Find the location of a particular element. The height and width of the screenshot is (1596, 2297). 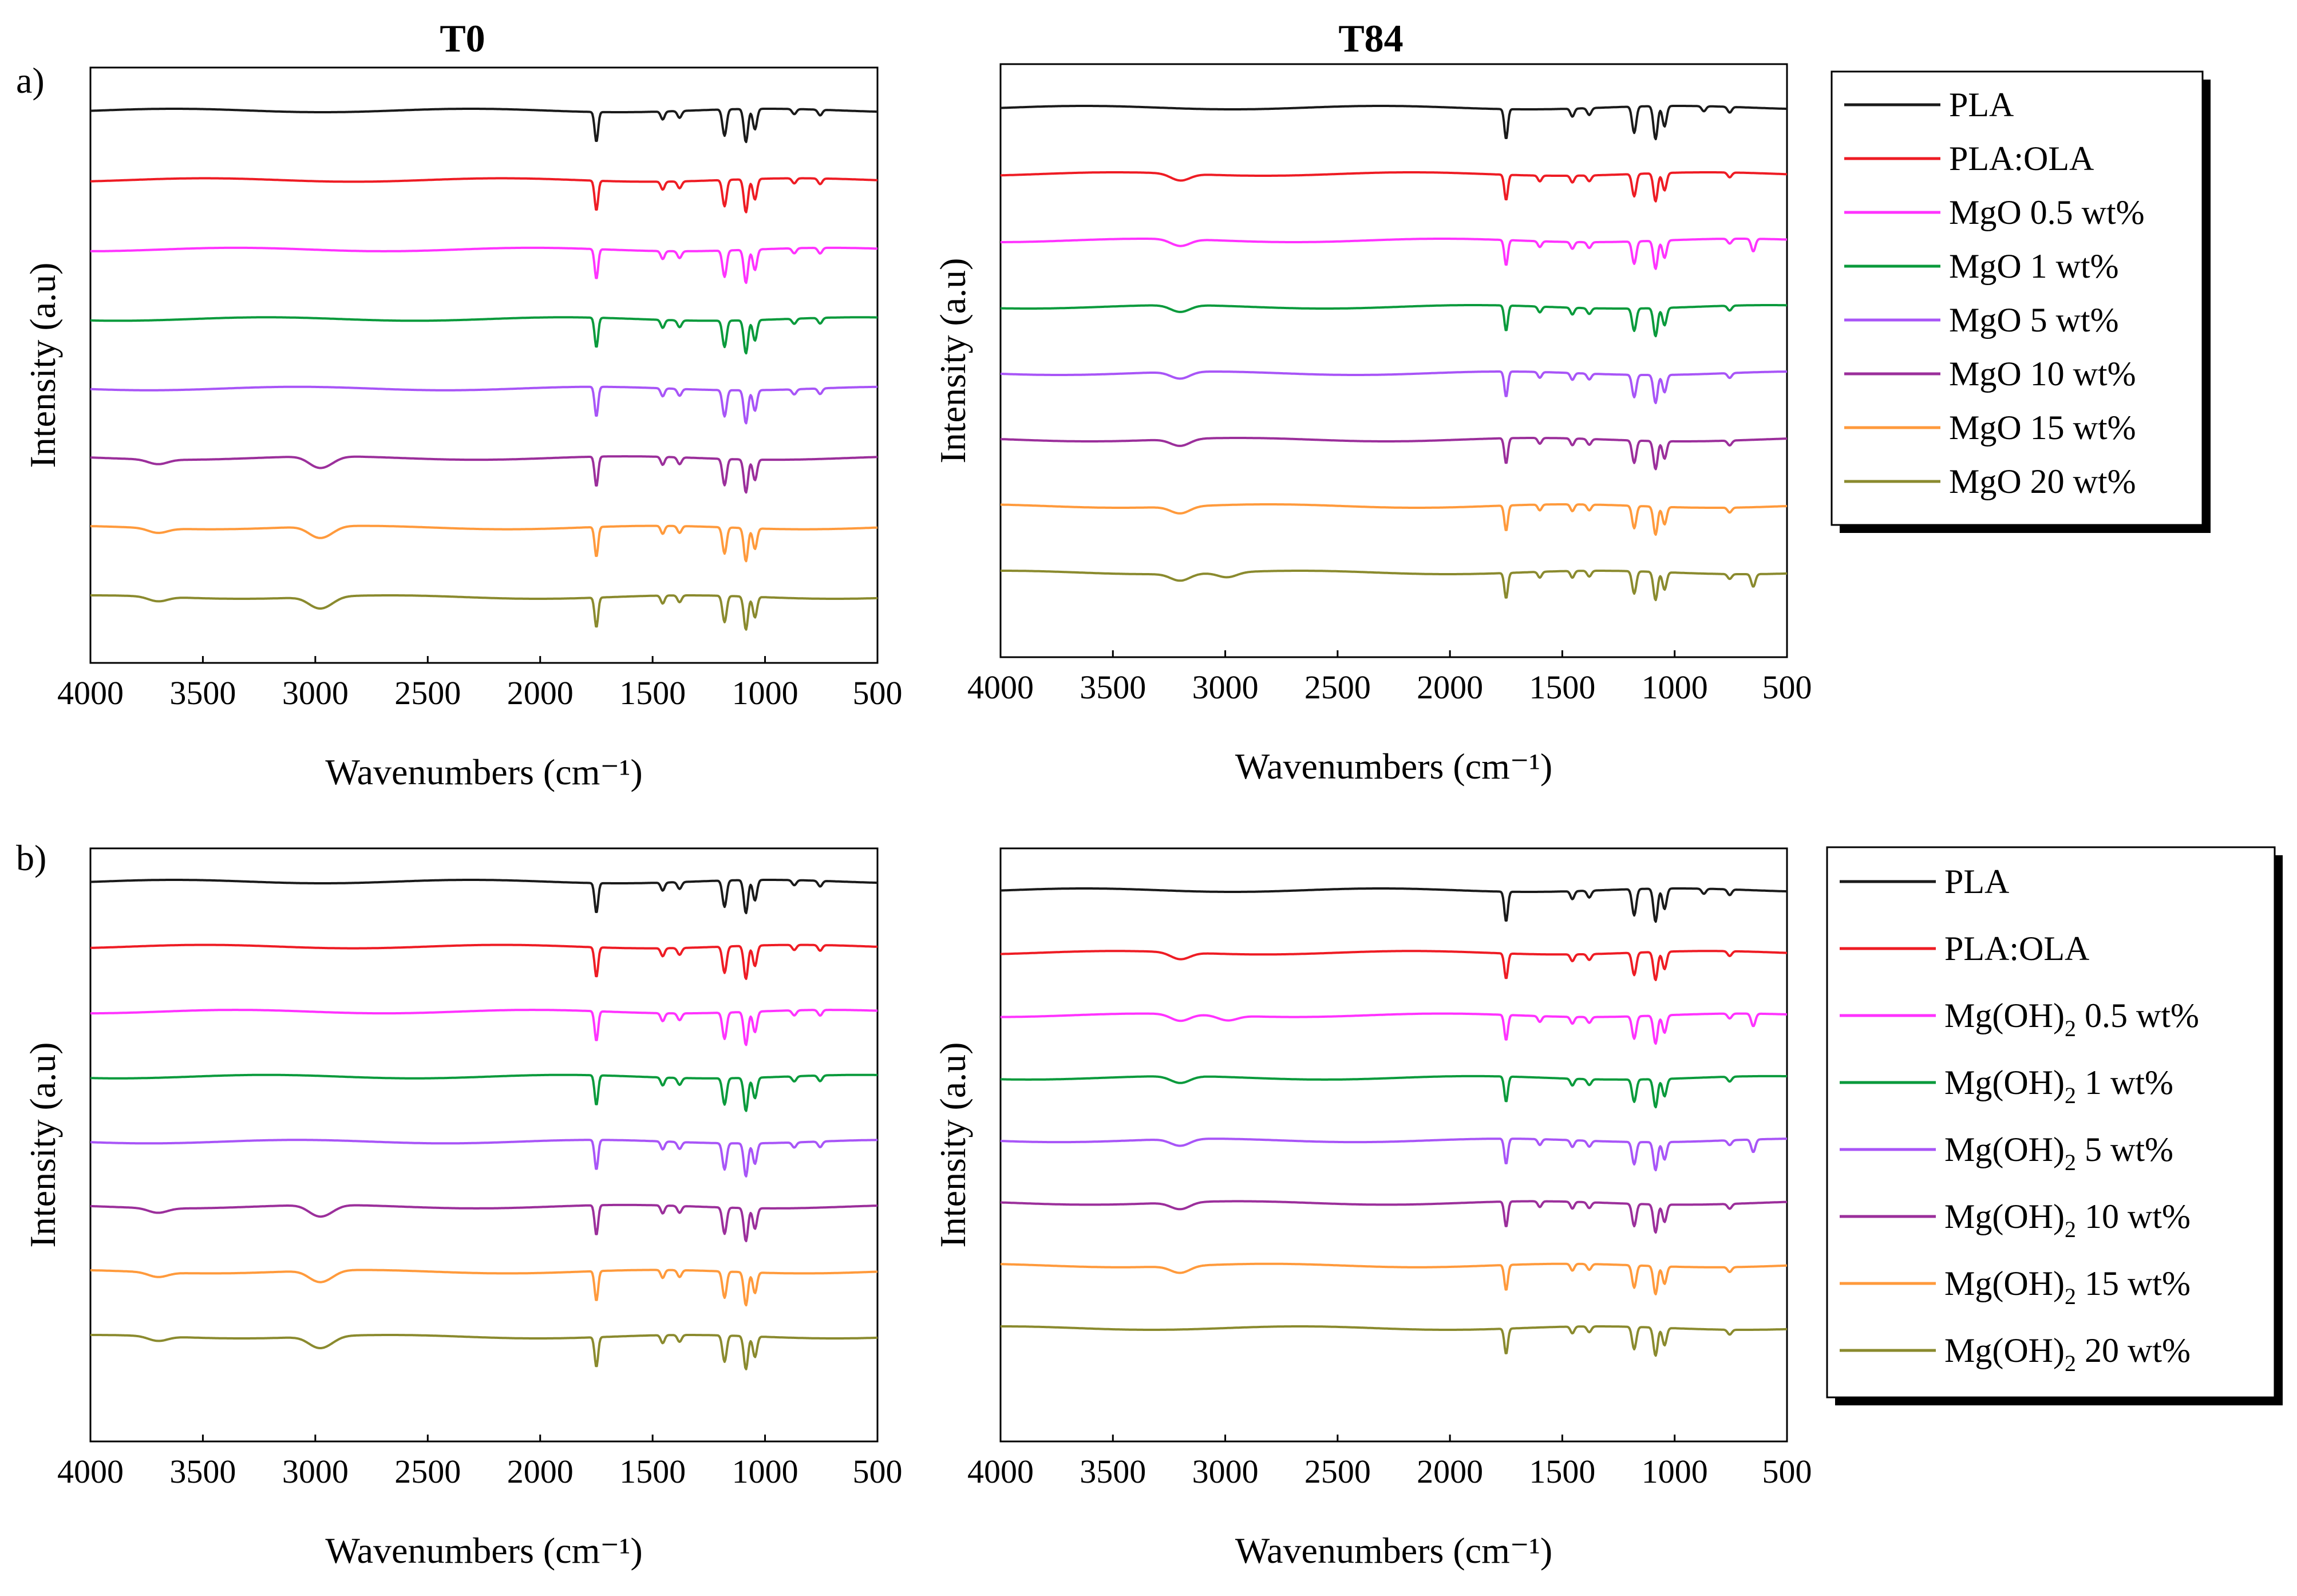

legend-entry: Mg(OH)2 0.5 wt% is located at coordinates (2071, 1019).